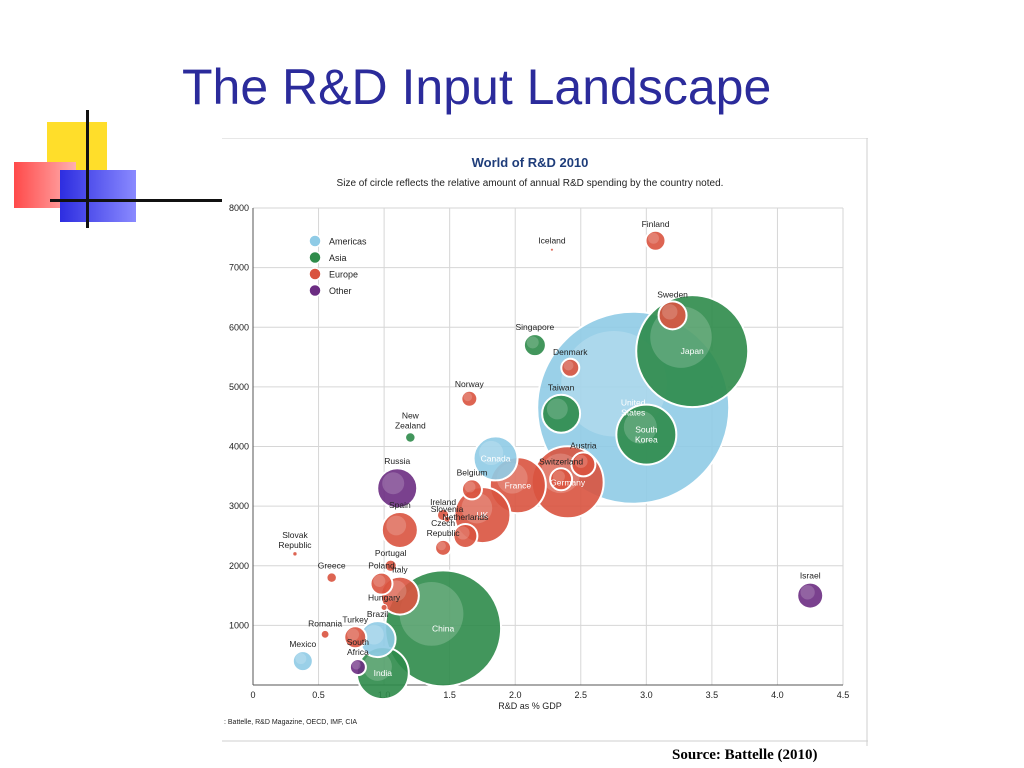  I want to click on bubble-portugal, so click(390, 565).